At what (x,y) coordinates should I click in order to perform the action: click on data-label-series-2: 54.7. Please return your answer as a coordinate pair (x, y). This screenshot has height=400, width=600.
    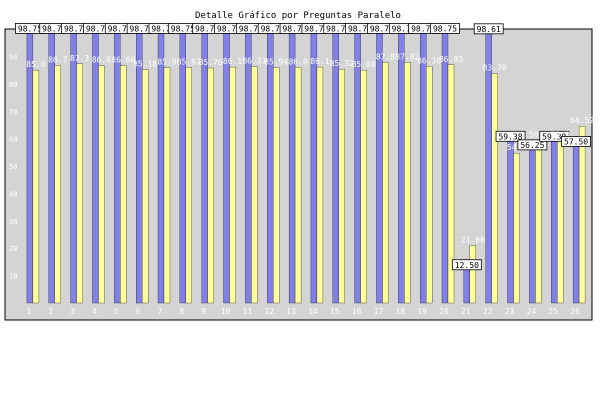
    Looking at the image, I should click on (516, 147).